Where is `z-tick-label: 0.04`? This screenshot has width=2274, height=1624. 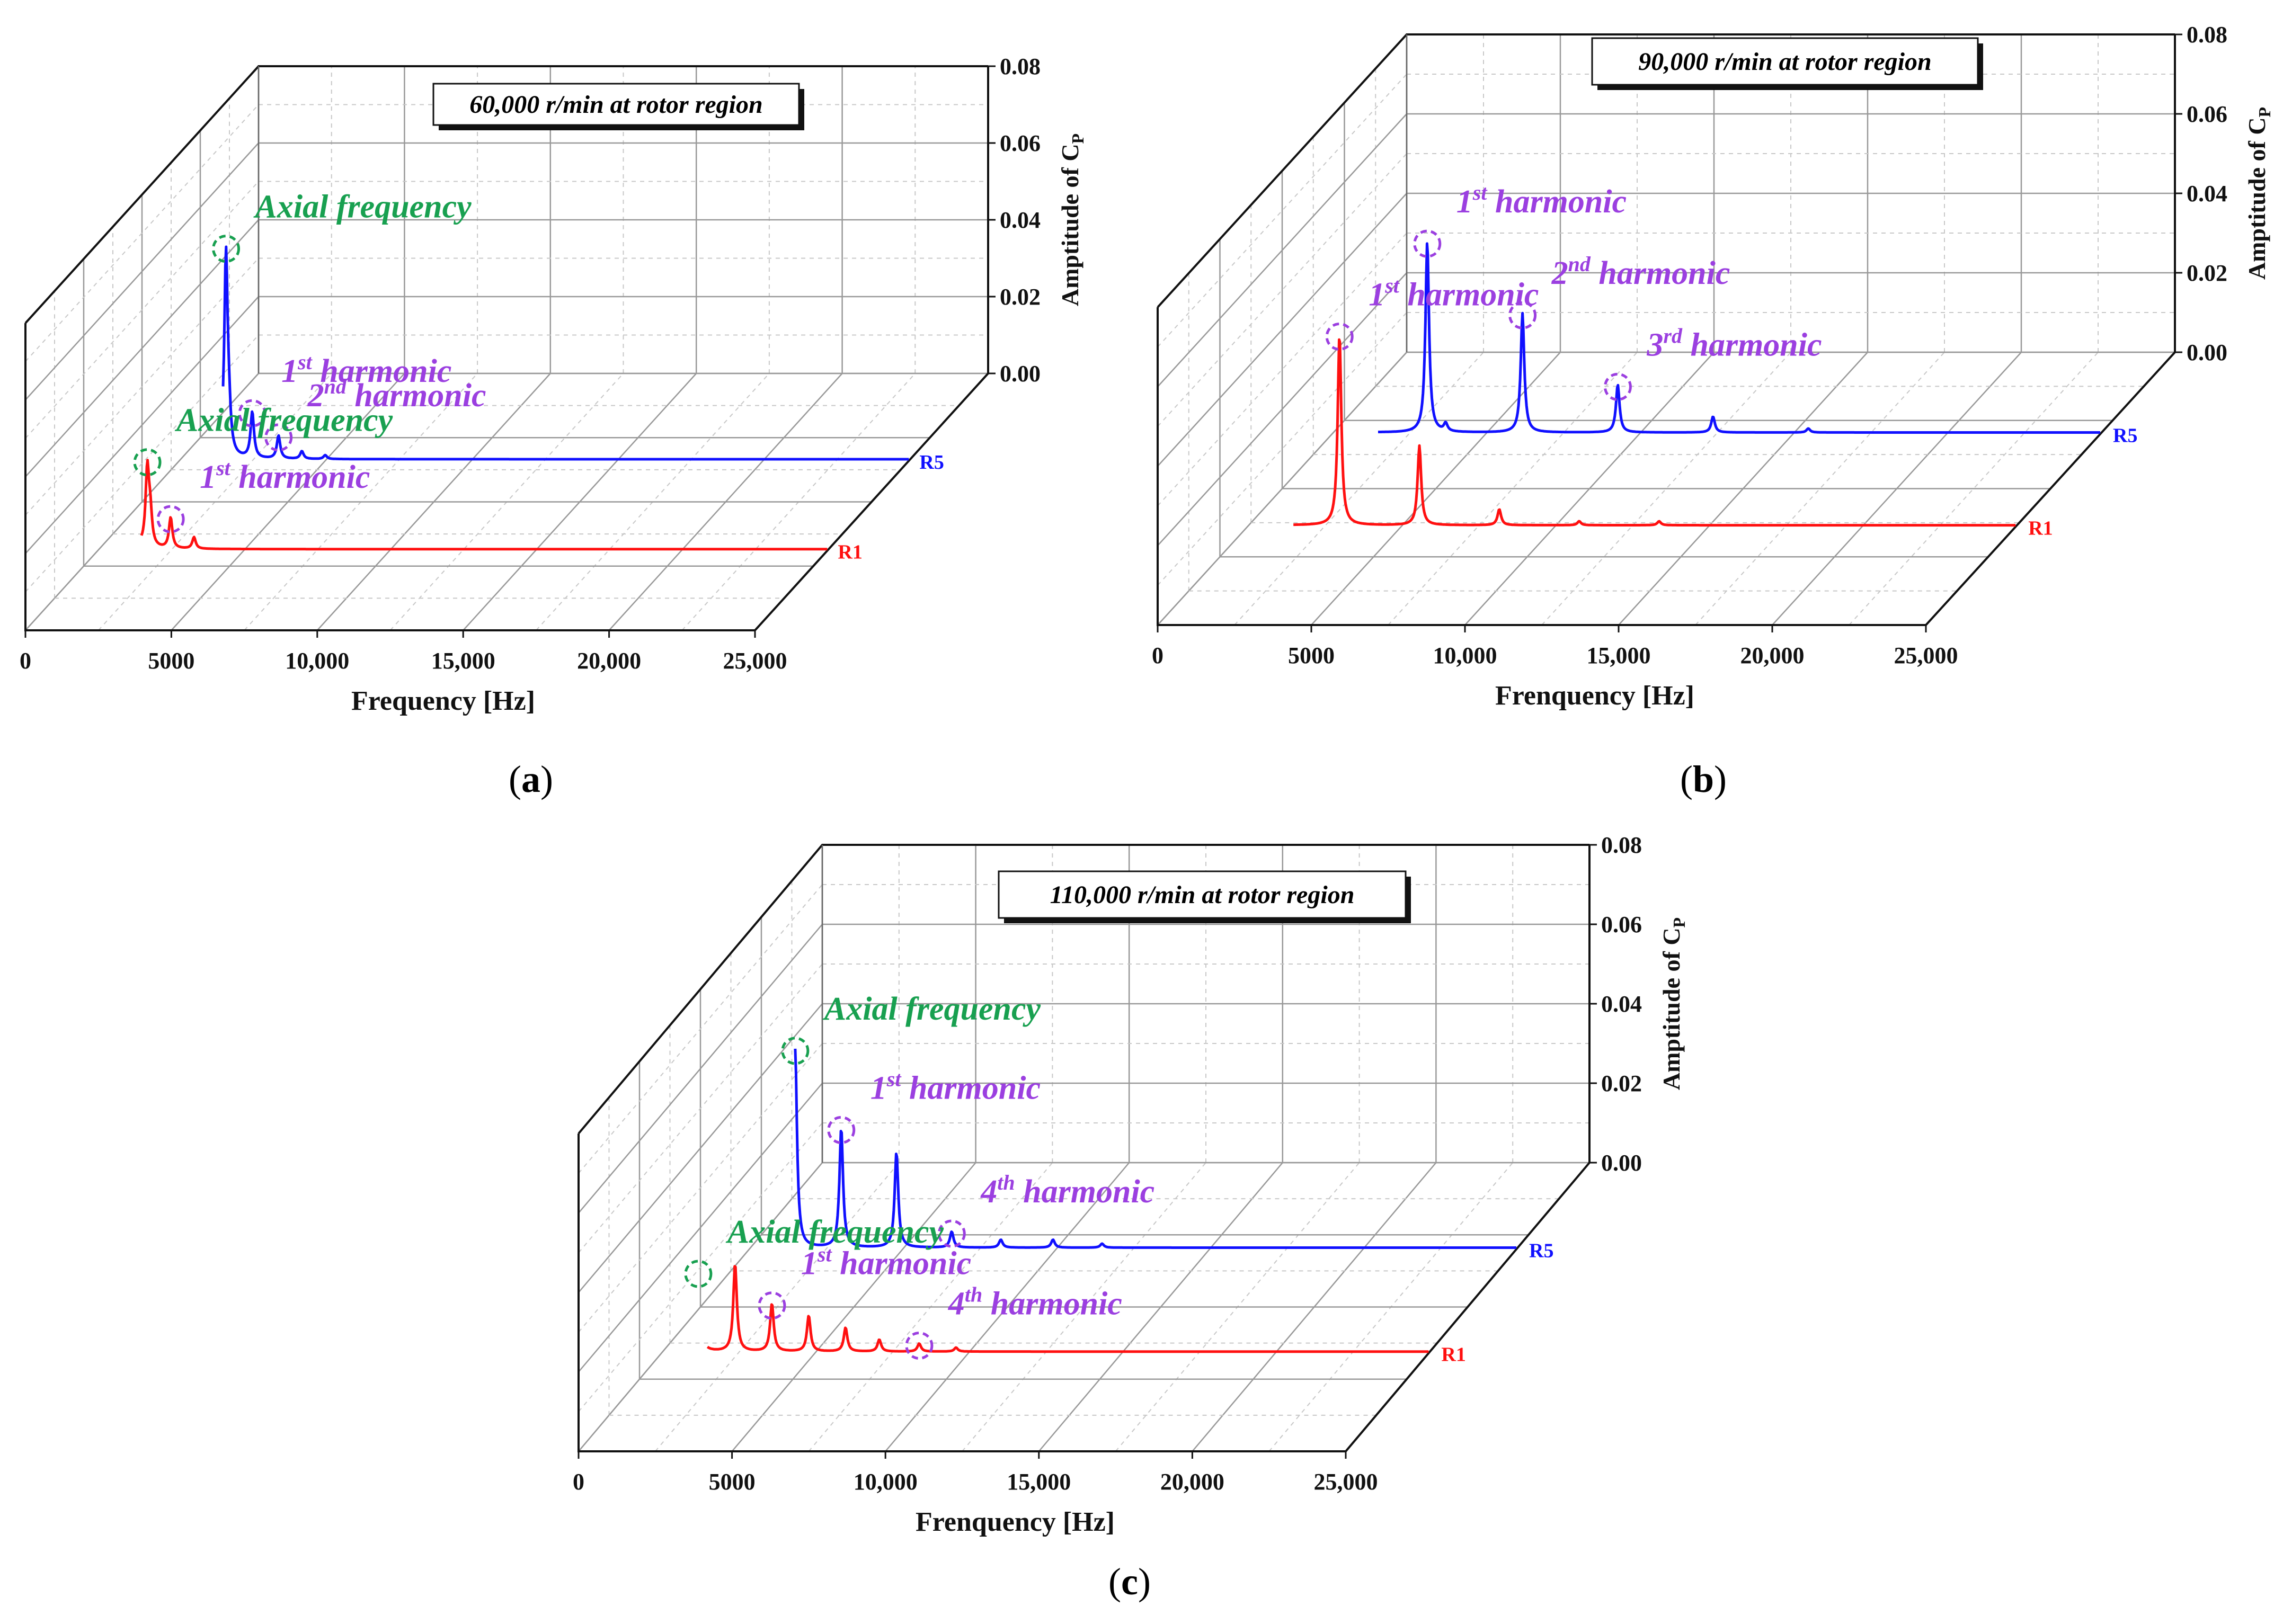
z-tick-label: 0.04 is located at coordinates (2207, 194).